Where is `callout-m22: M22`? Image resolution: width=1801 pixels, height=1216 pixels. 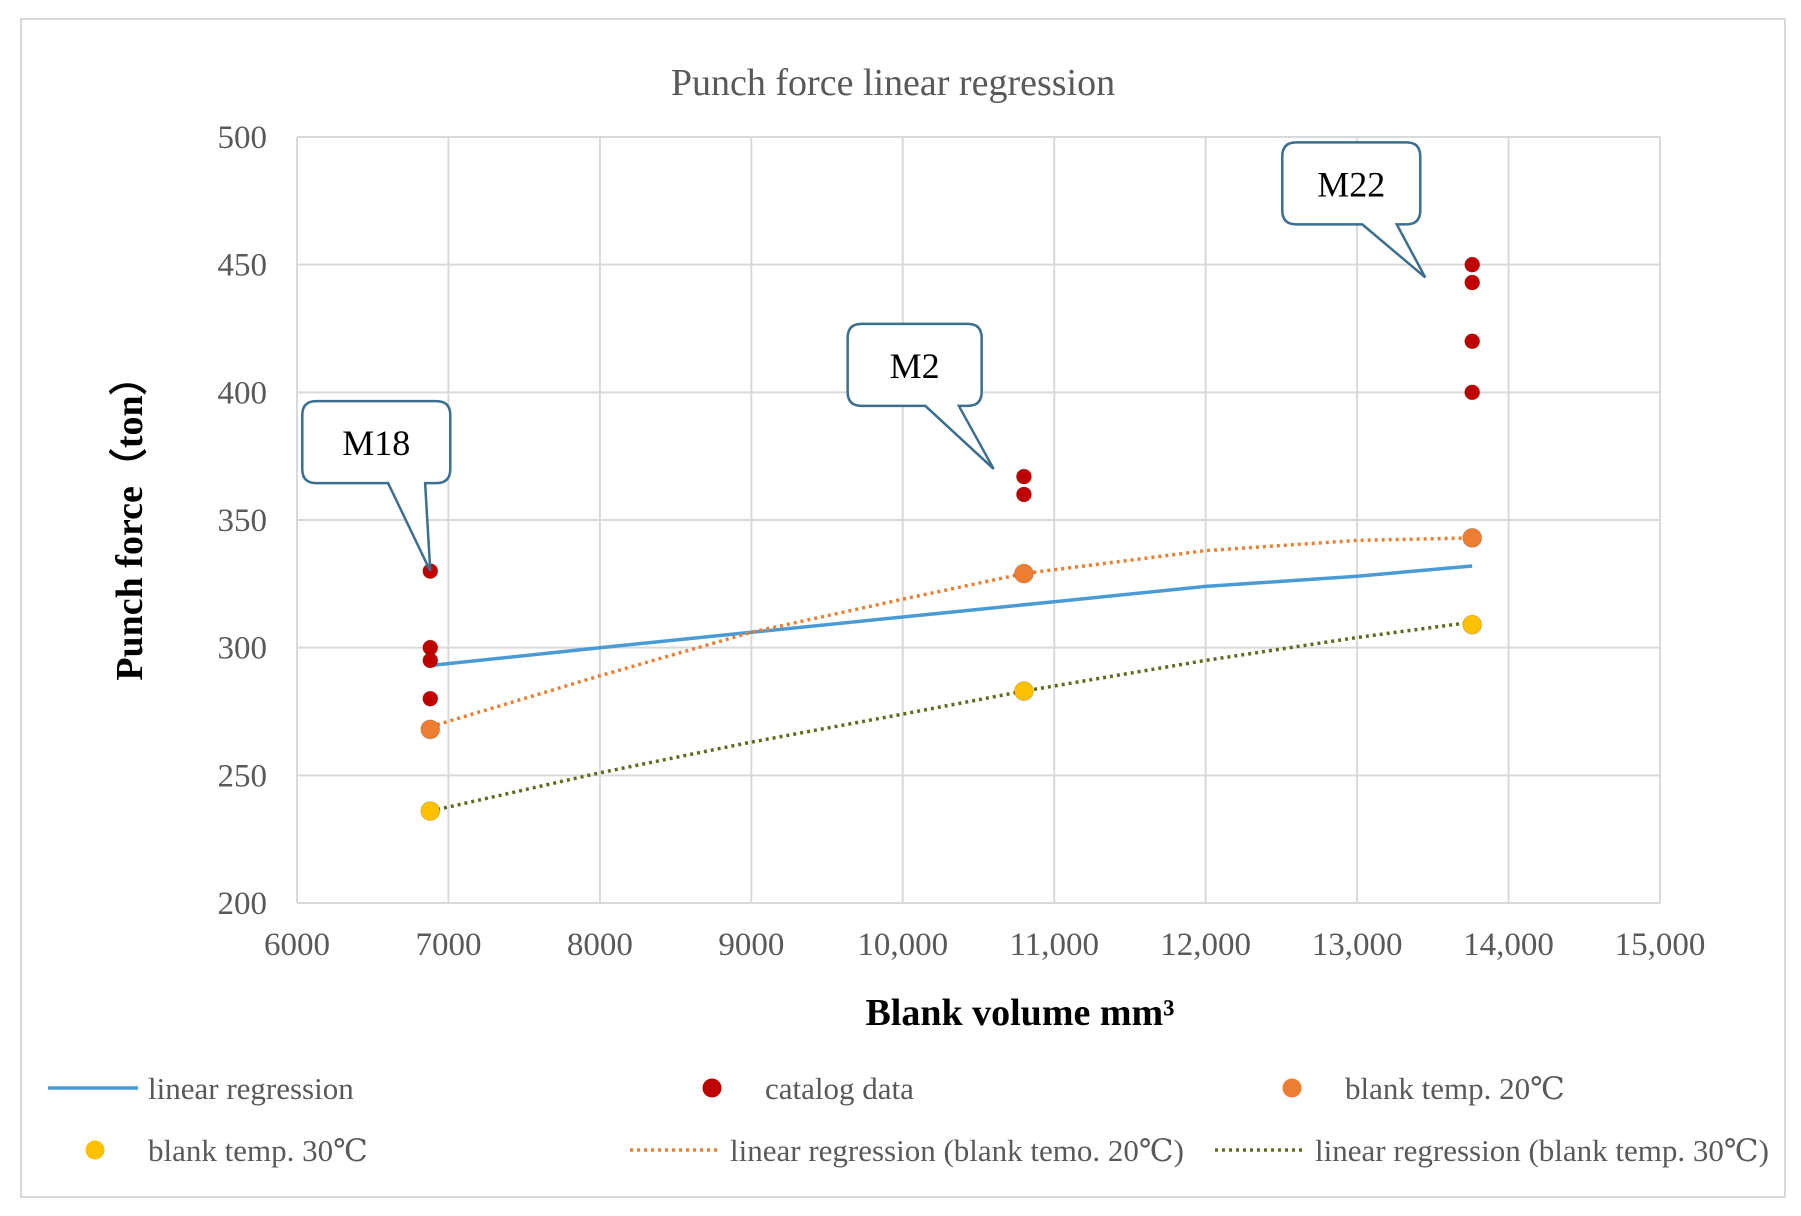 callout-m22: M22 is located at coordinates (1354, 210).